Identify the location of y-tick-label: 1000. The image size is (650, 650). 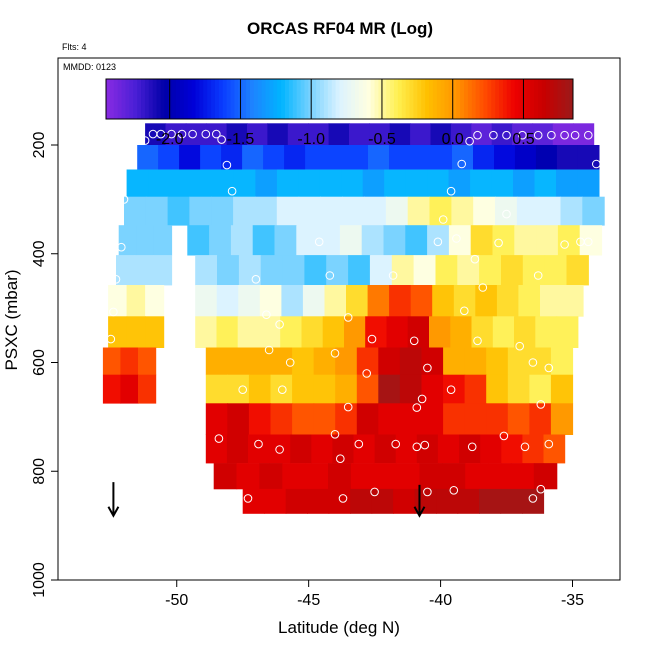
(39, 580).